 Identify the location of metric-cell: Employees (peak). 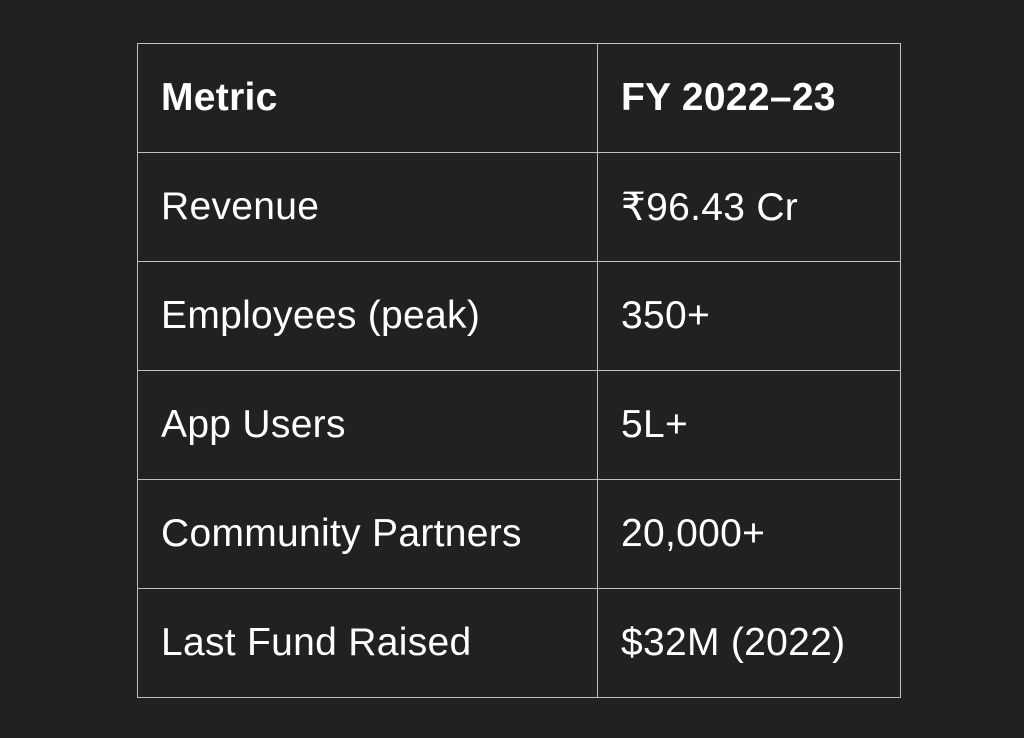
(367, 316).